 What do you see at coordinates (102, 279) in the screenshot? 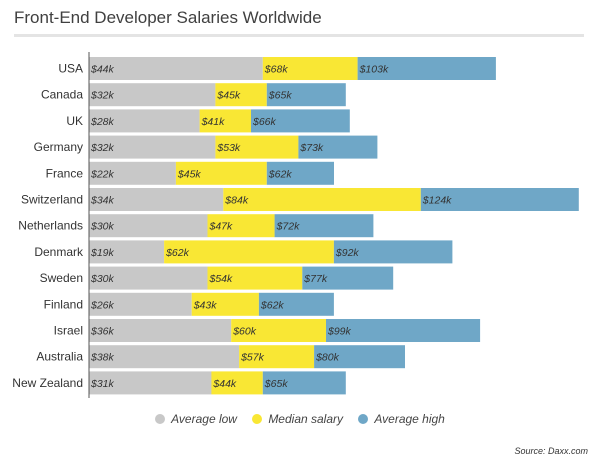
I see `value-label-sweden-average-low: $30k` at bounding box center [102, 279].